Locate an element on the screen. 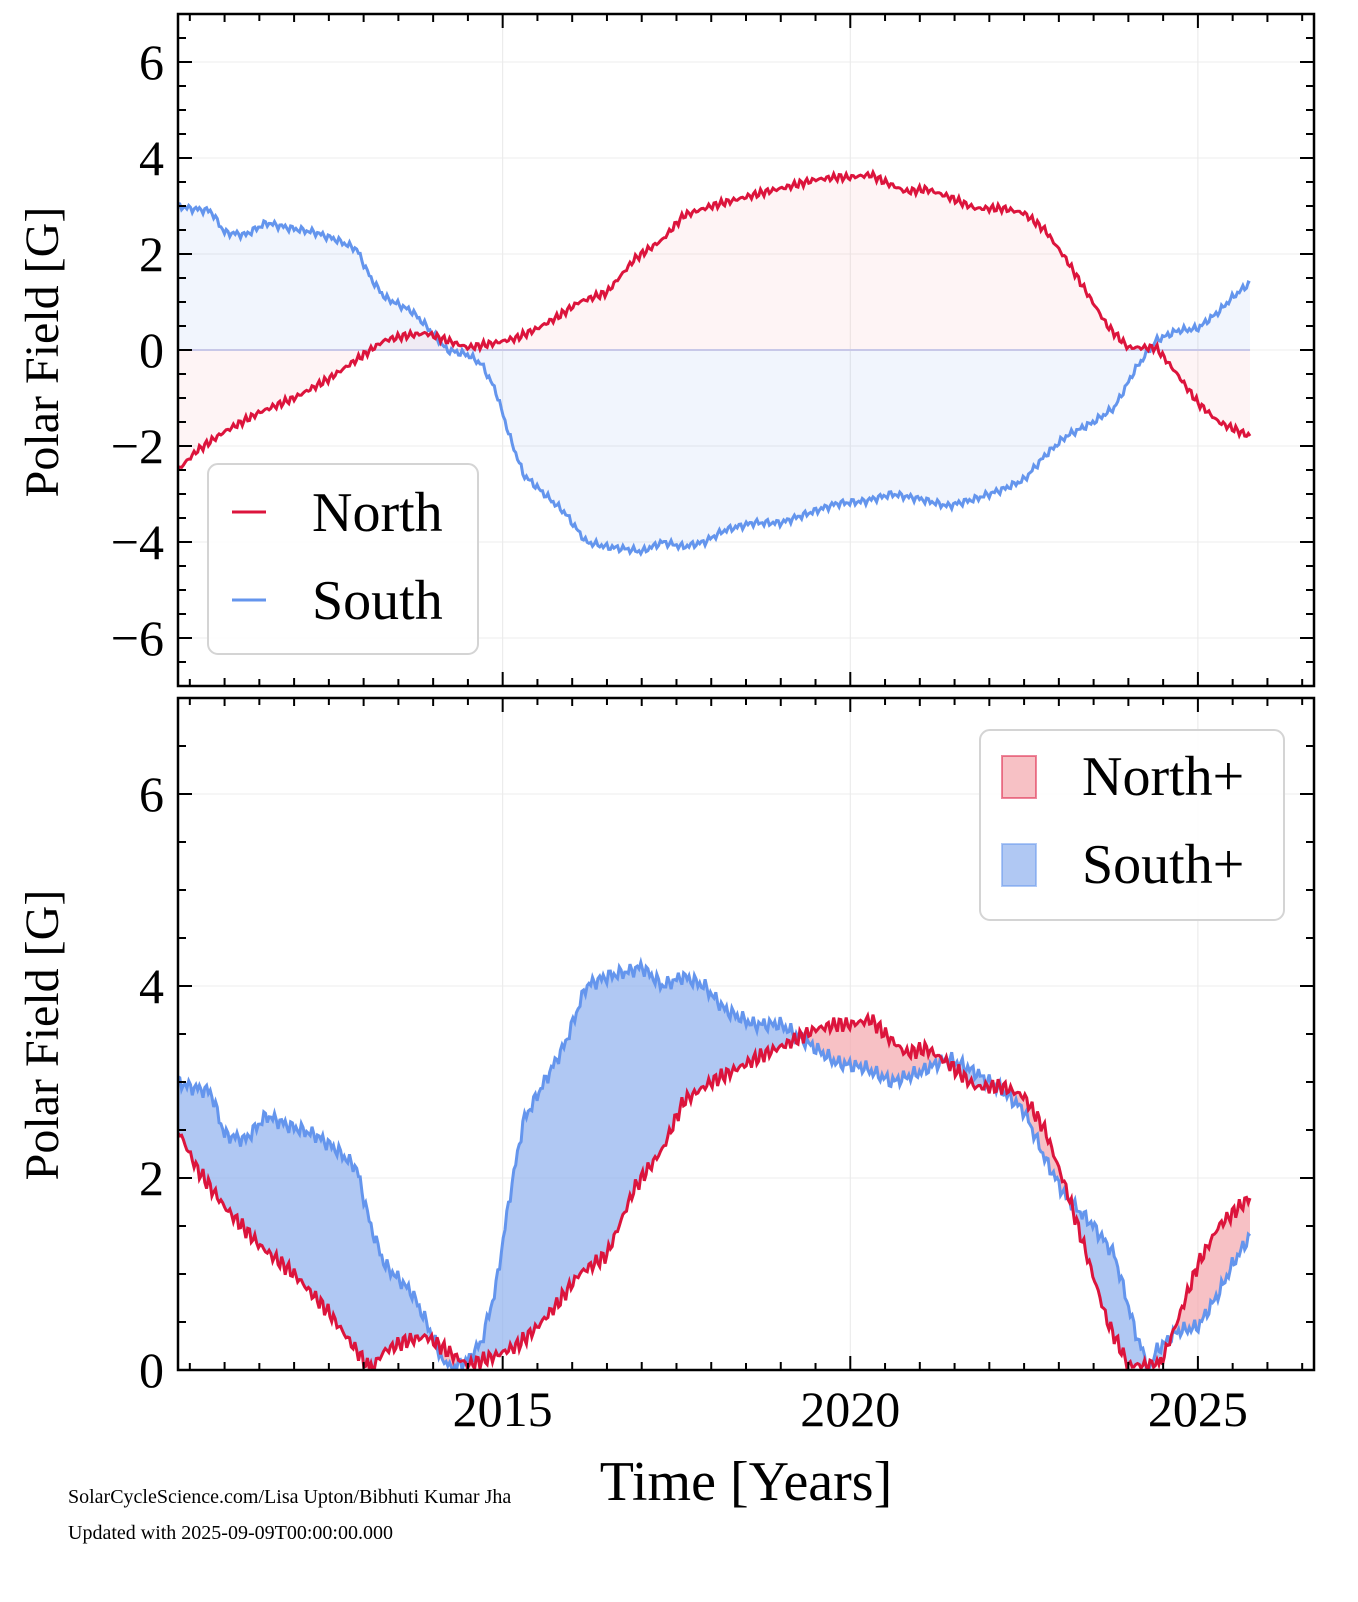 Image resolution: width=1358 pixels, height=1602 pixels. y-tick-label: −6 is located at coordinates (137, 638).